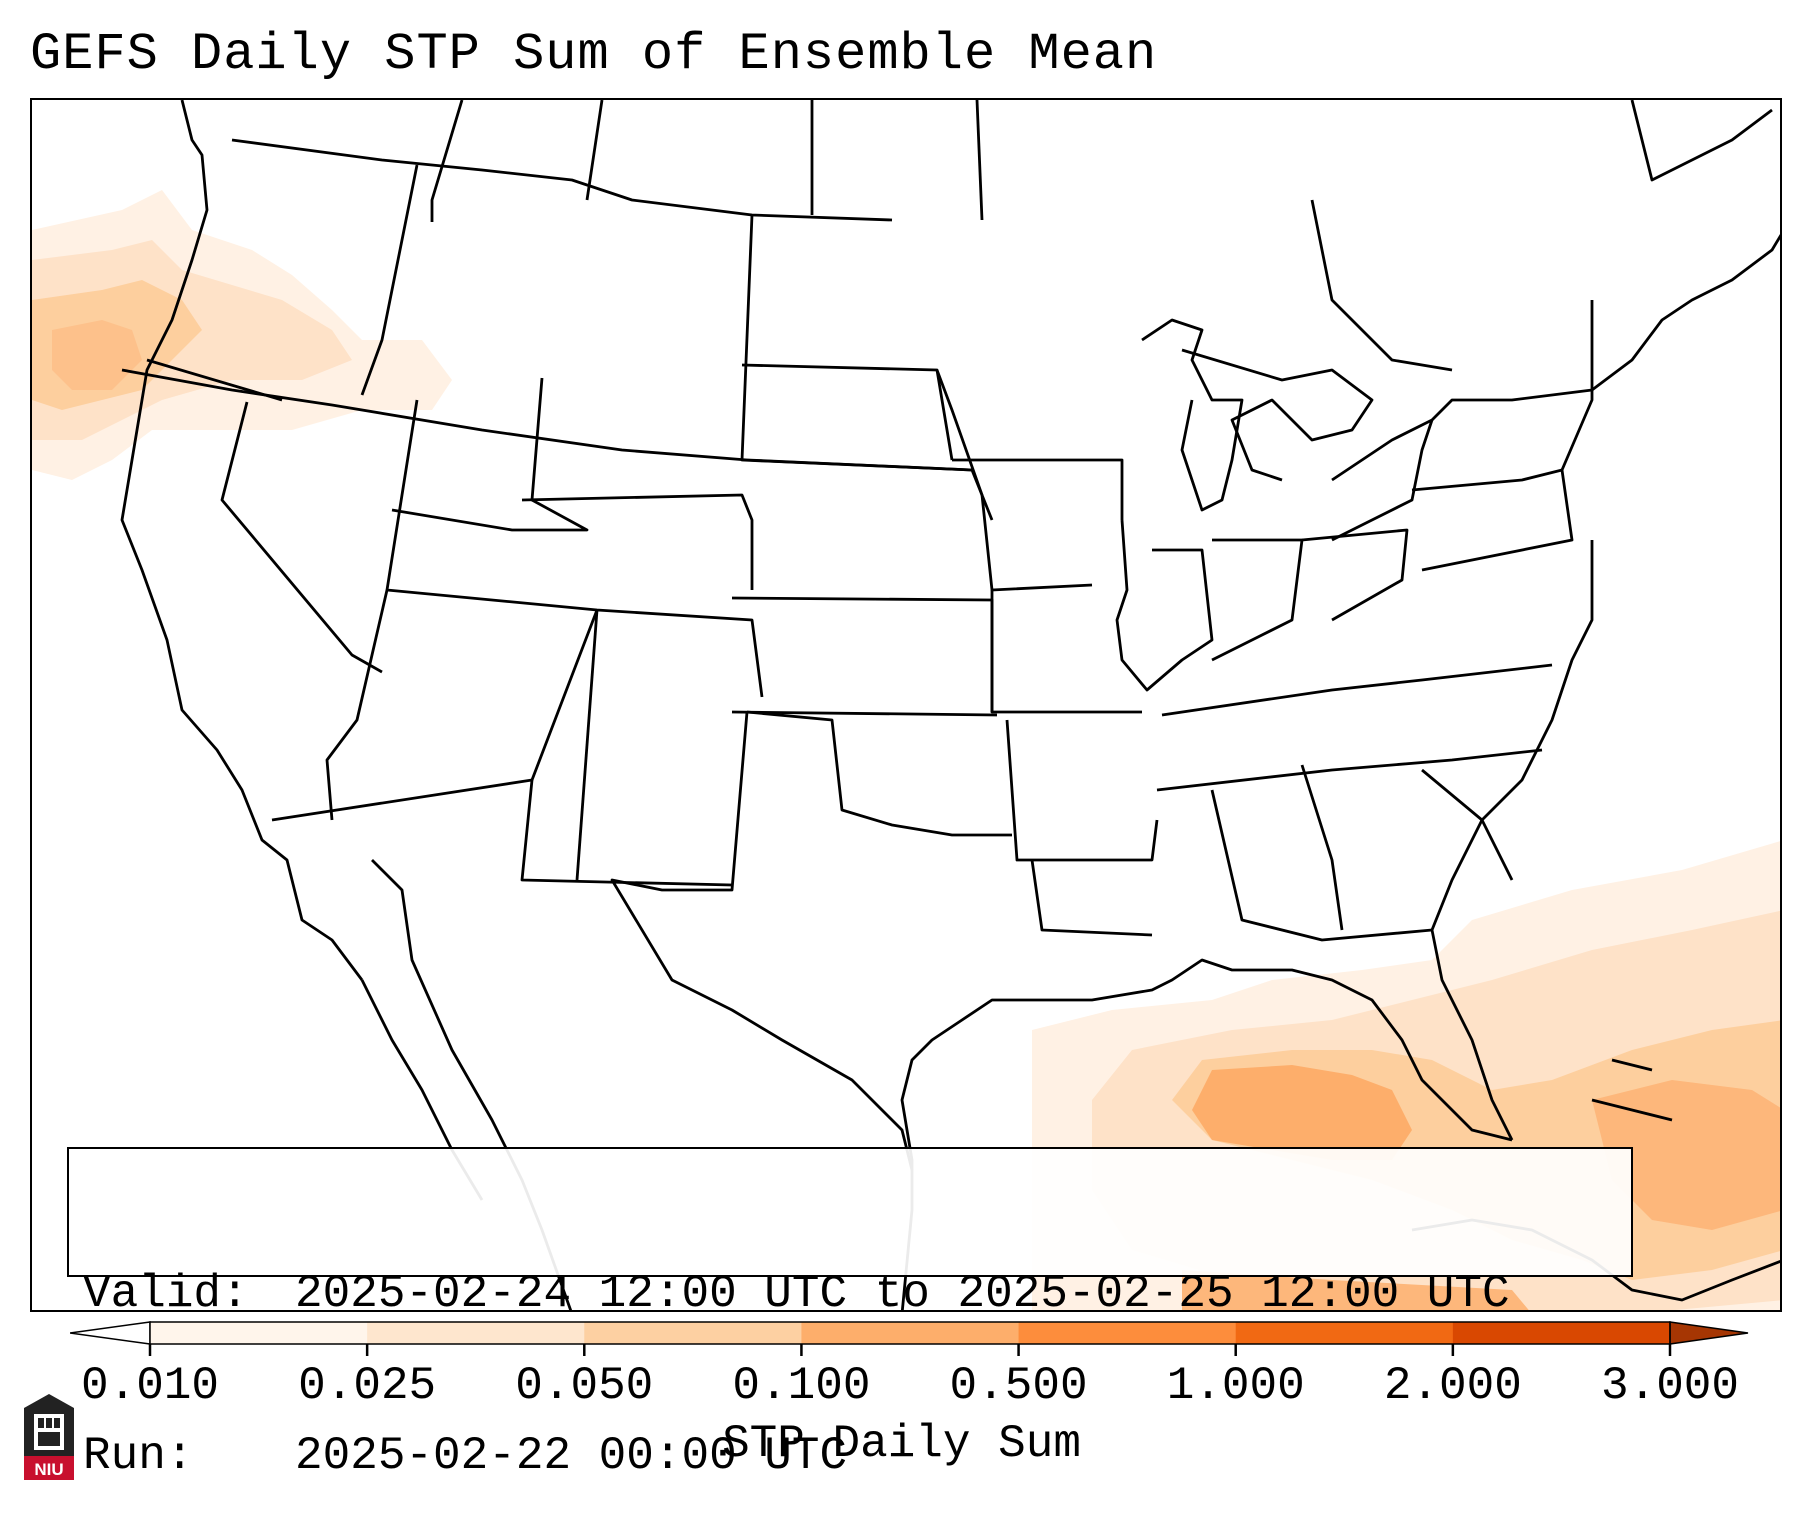  What do you see at coordinates (48, 1469) in the screenshot?
I see `logo-text: NIU` at bounding box center [48, 1469].